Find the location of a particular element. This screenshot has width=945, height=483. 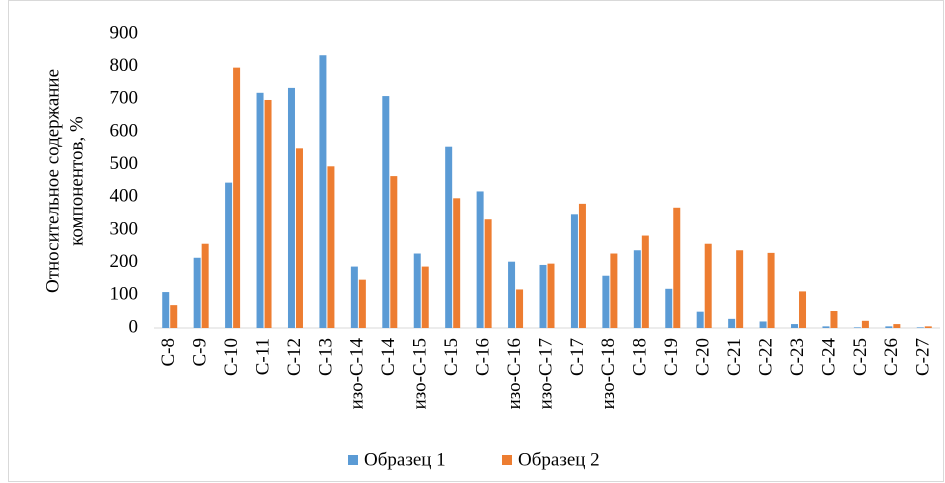

y-tick-label: 300 is located at coordinates (124, 228).